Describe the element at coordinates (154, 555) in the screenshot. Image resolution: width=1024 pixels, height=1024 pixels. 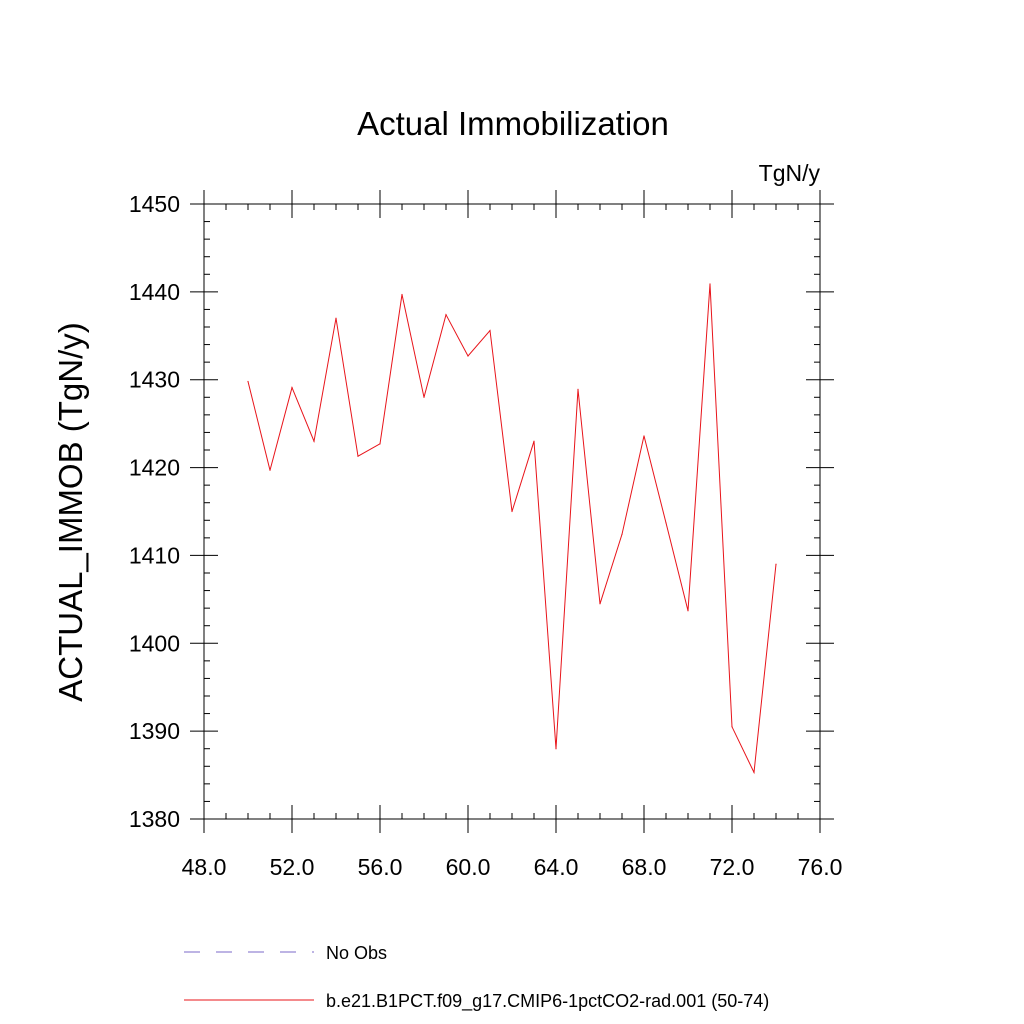
I see `y-tick-label: 1410` at that location.